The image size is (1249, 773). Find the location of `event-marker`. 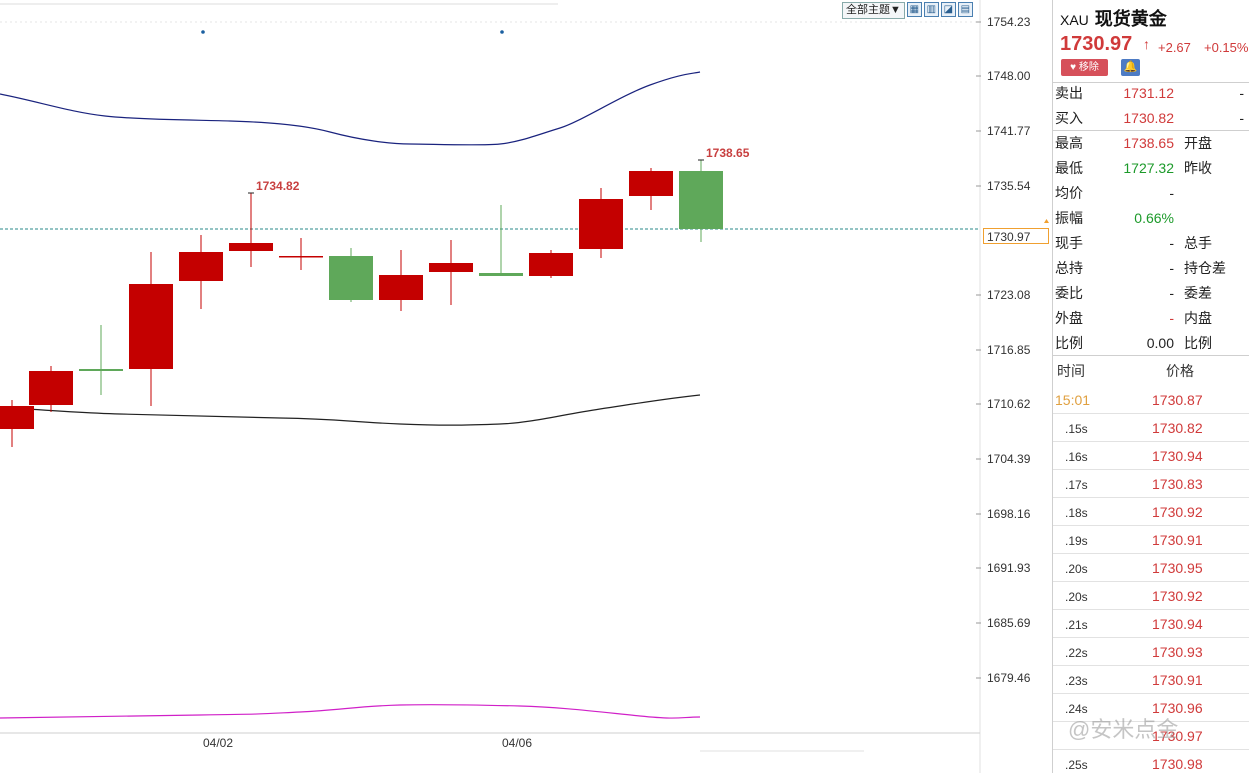

event-marker is located at coordinates (203, 32).